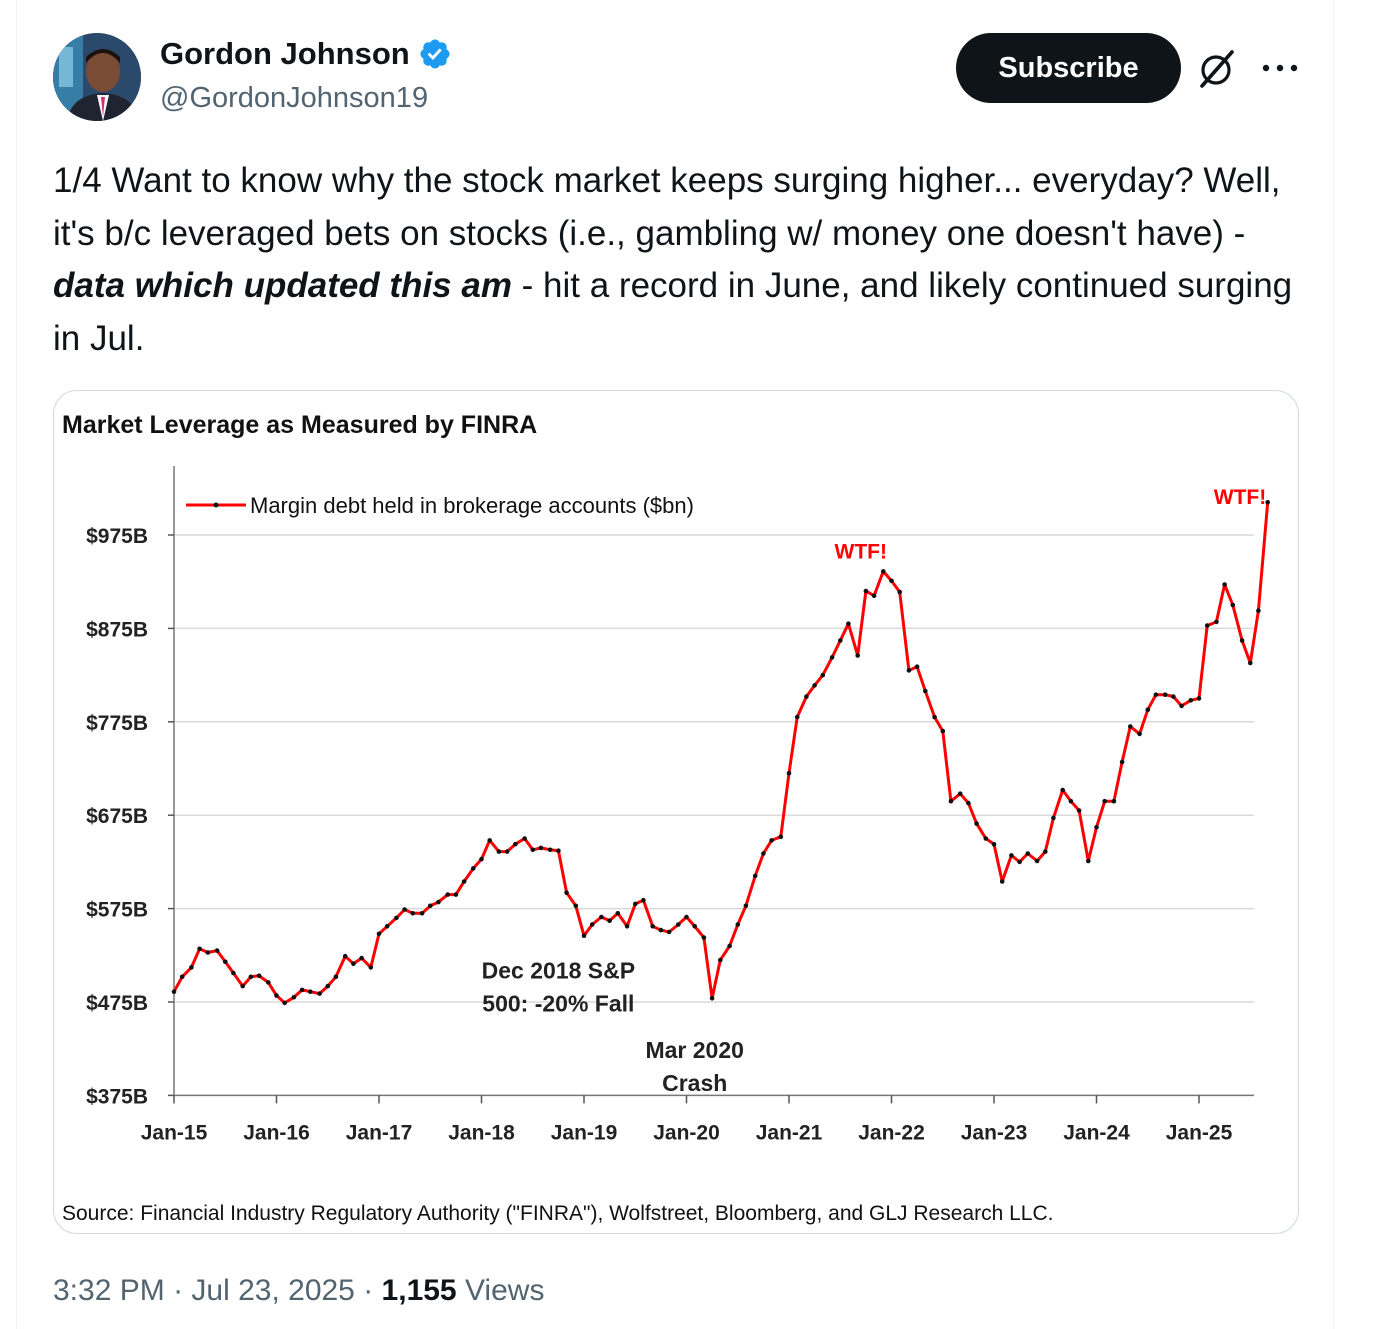 The image size is (1397, 1329). Describe the element at coordinates (299, 425) in the screenshot. I see `chart-title: Market Leverage as Measured by FINRA` at that location.